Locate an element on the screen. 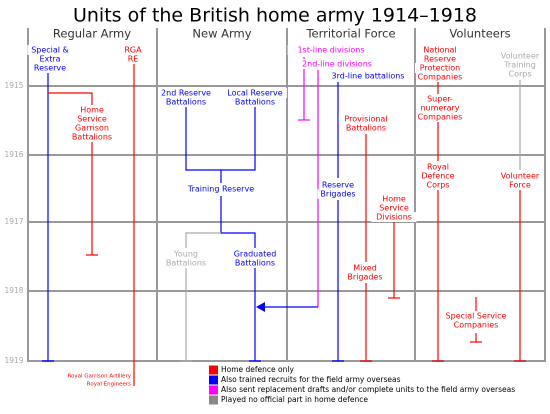  node-label: Special Service is located at coordinates (476, 316).